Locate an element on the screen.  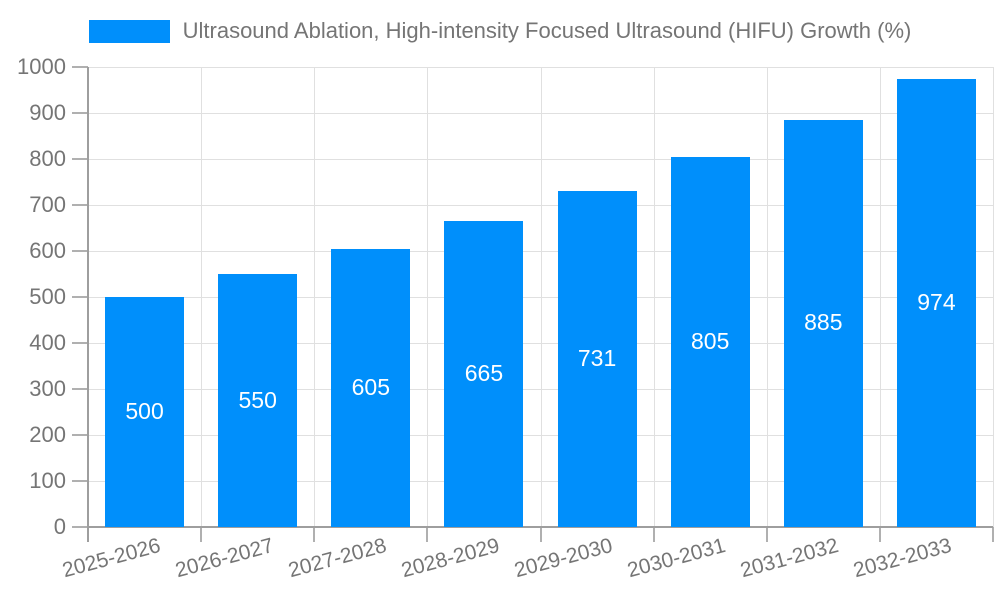
legend-color-swatch is located at coordinates (129, 31).